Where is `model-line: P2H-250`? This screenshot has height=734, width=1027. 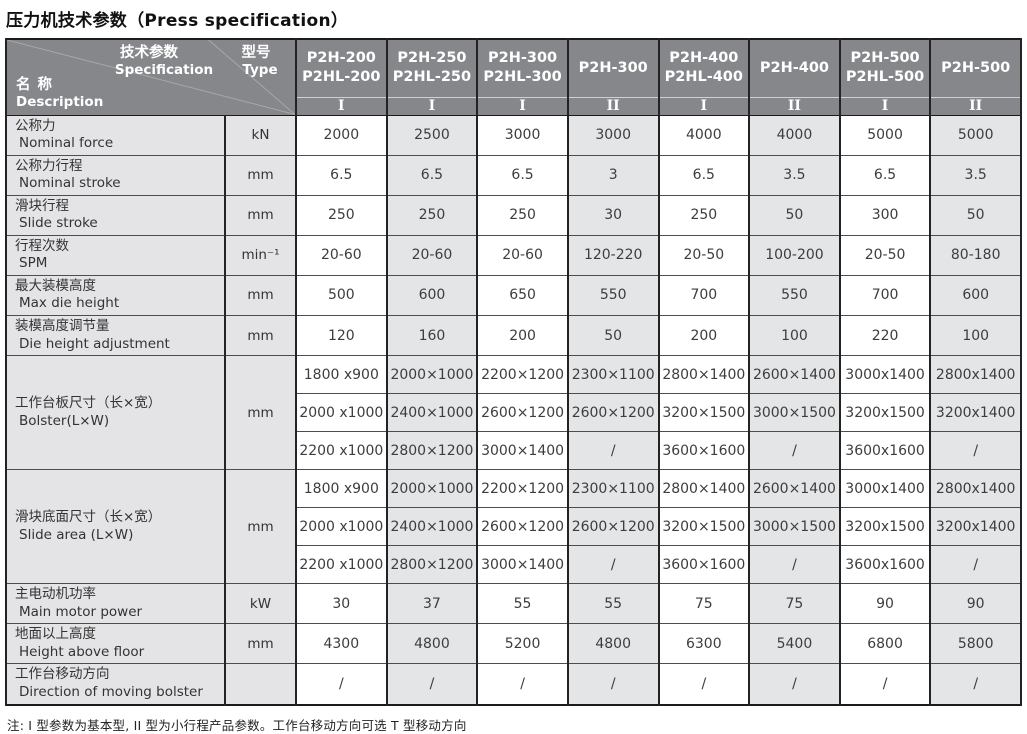 model-line: P2H-250 is located at coordinates (432, 58).